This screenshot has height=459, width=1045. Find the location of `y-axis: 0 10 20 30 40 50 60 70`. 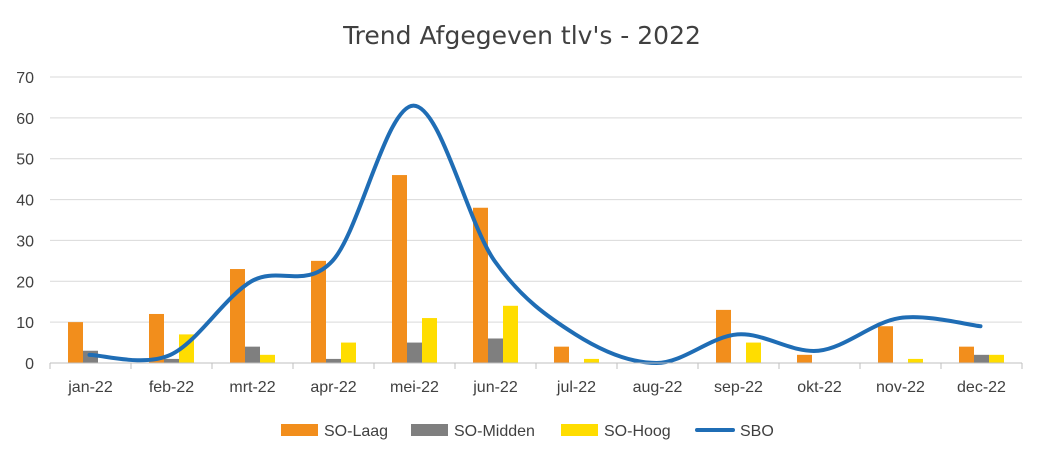

y-axis: 0 10 20 30 40 50 60 70 is located at coordinates (25, 221).